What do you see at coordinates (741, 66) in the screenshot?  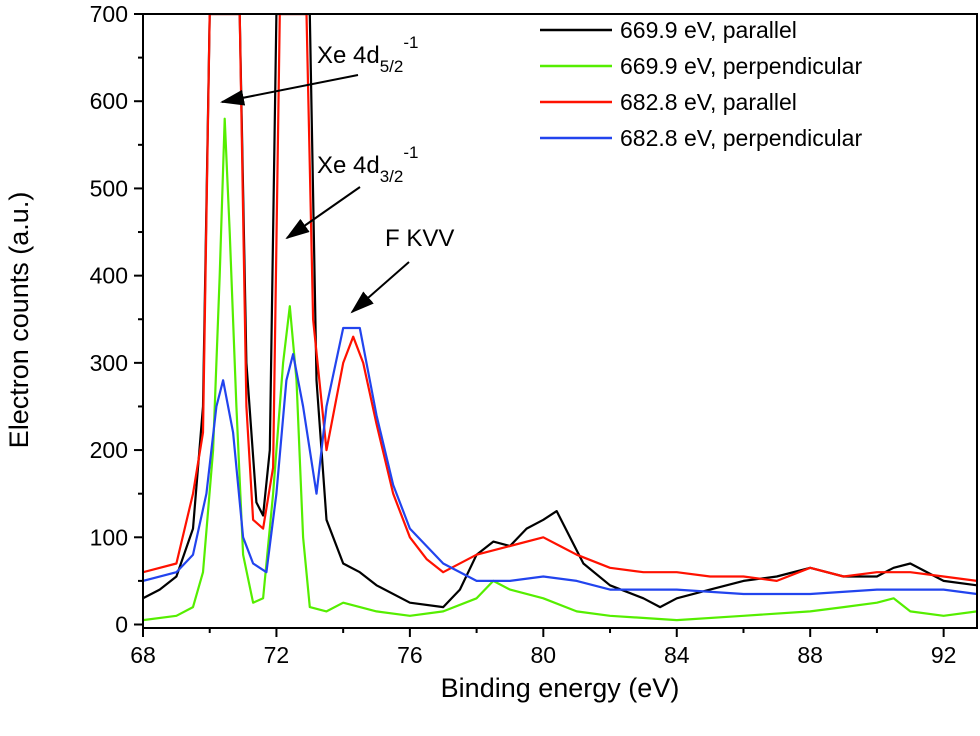 I see `legend-label: 669.9 eV, perpendicular` at bounding box center [741, 66].